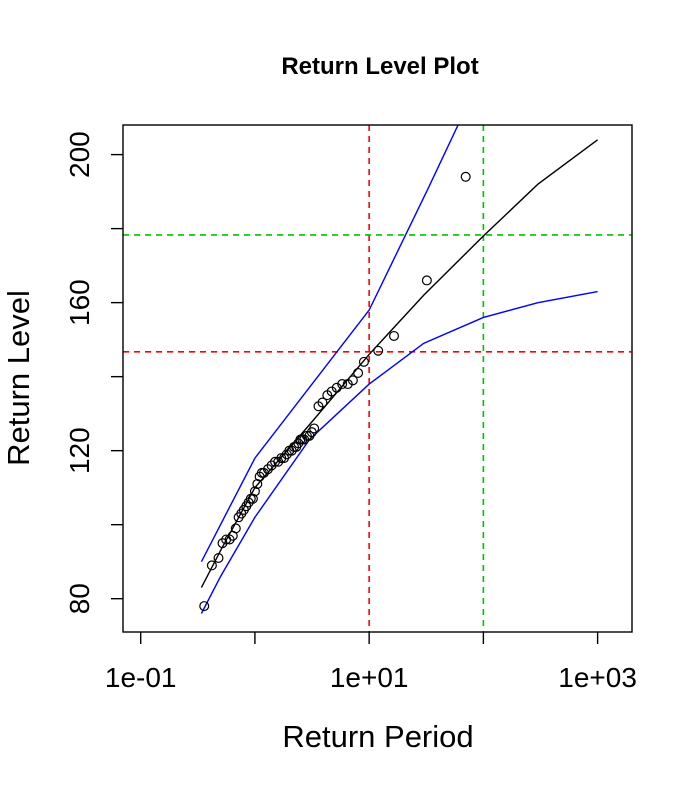 This screenshot has height=785, width=697. What do you see at coordinates (377, 736) in the screenshot?
I see `x-axis-title: Return Period` at bounding box center [377, 736].